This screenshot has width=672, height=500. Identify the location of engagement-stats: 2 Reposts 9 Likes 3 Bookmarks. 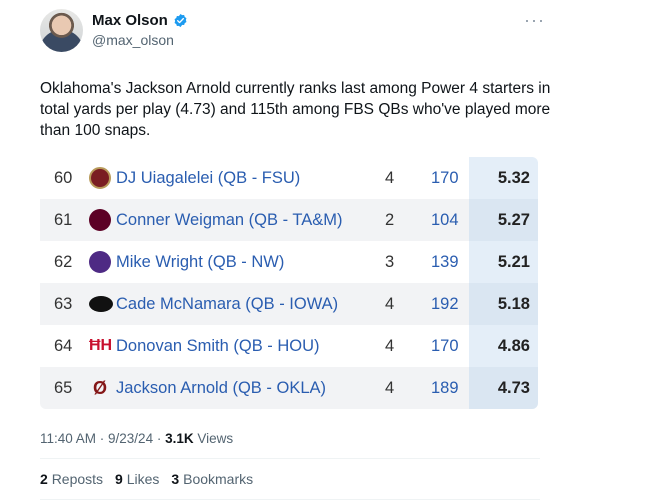
(146, 479).